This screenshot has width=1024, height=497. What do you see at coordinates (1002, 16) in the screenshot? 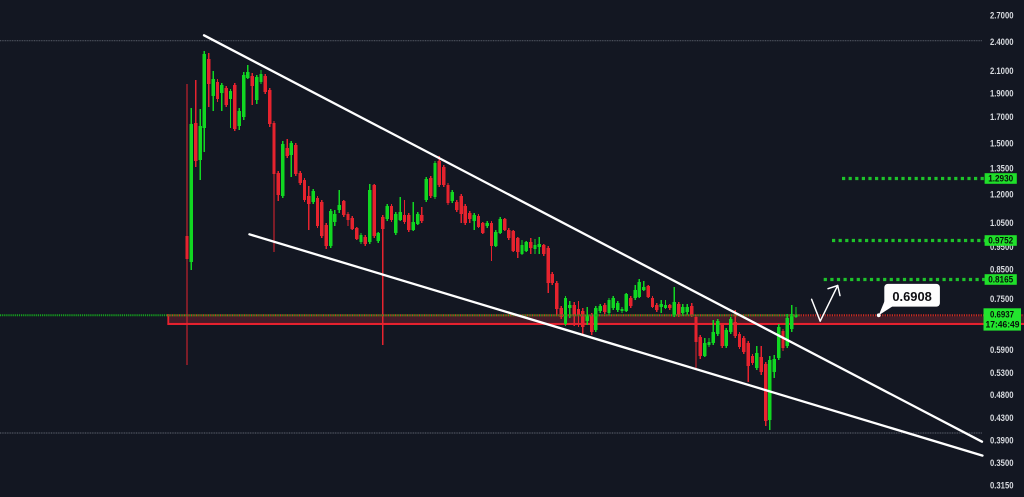
I see `svg-text: 2.7000` at bounding box center [1002, 16].